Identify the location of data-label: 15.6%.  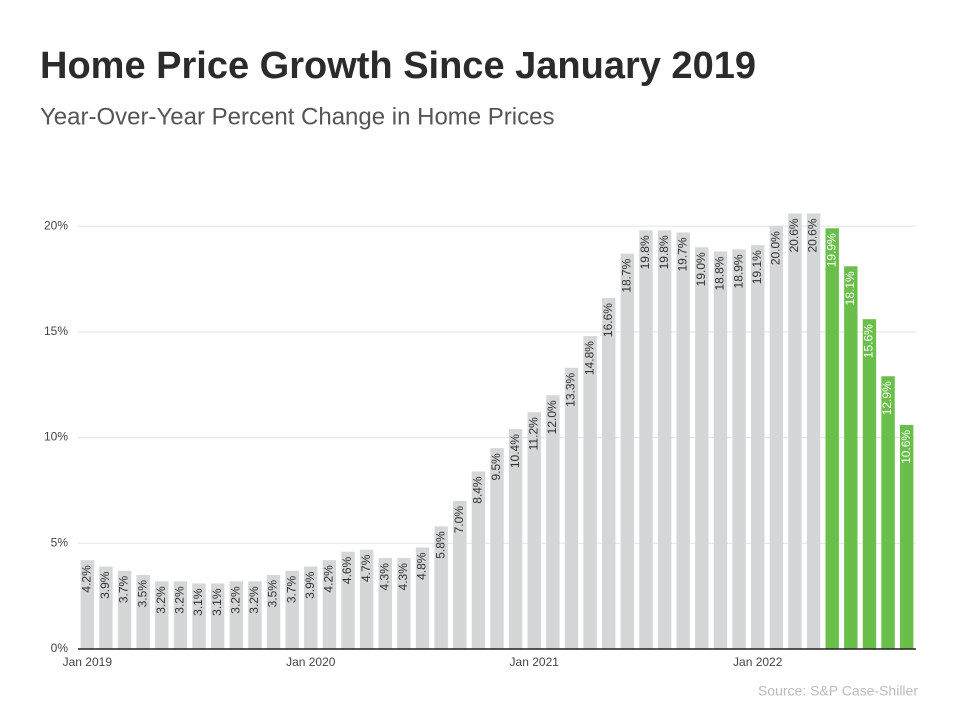
(869, 341).